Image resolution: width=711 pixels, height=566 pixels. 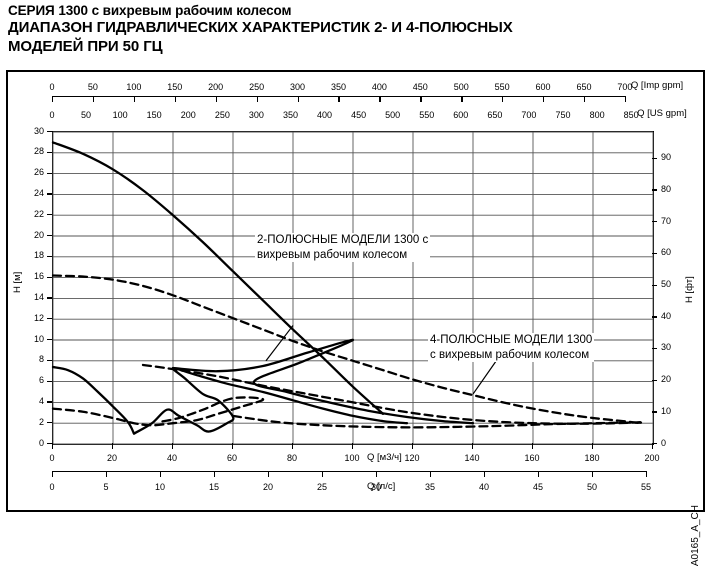 I want to click on bottom-axis-2-tick-40: 40, so click(x=483, y=487).